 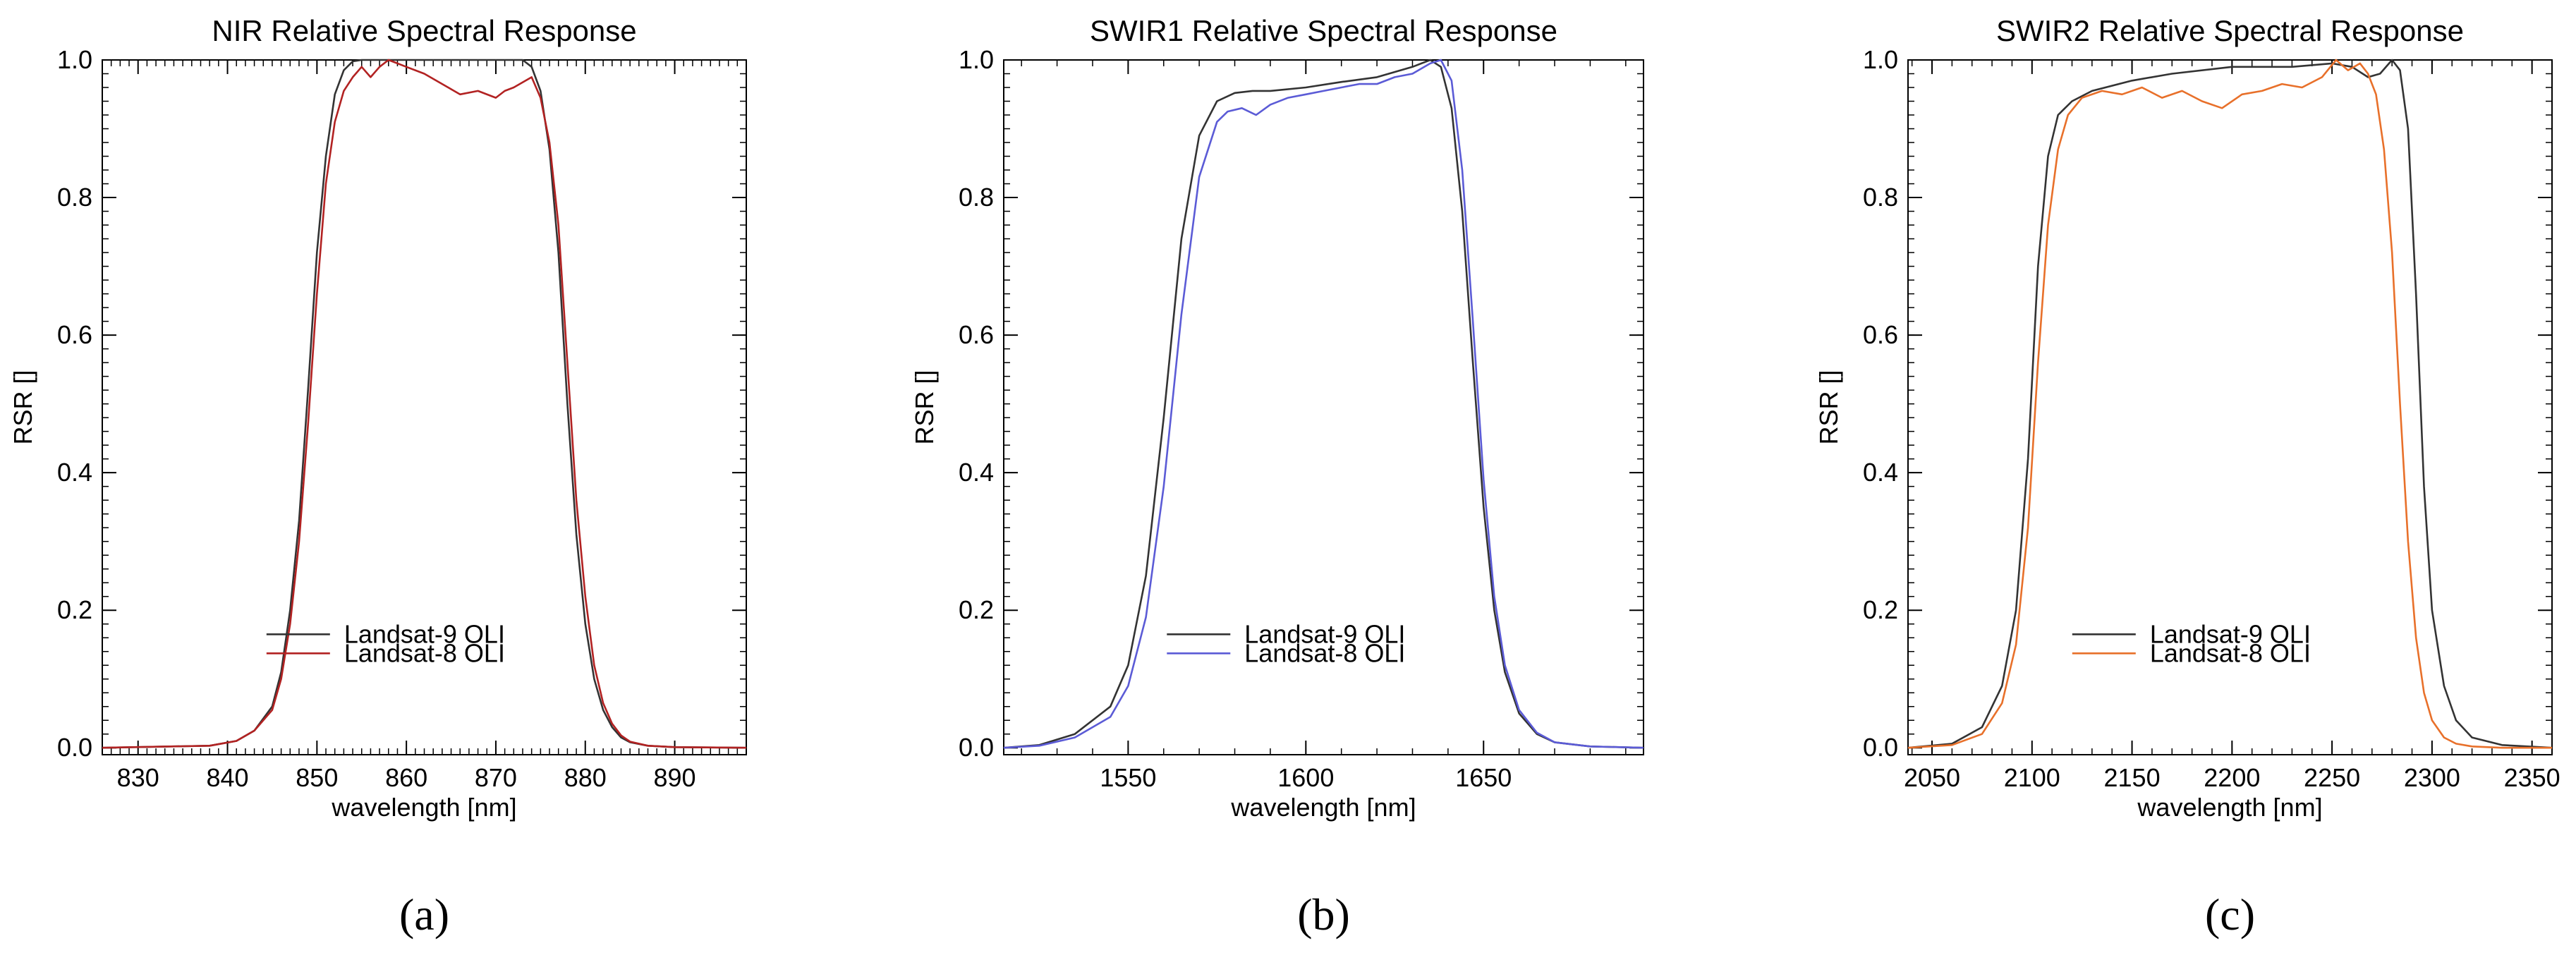 What do you see at coordinates (424, 30) in the screenshot?
I see `chart-title: NIR Relative Spectral Response` at bounding box center [424, 30].